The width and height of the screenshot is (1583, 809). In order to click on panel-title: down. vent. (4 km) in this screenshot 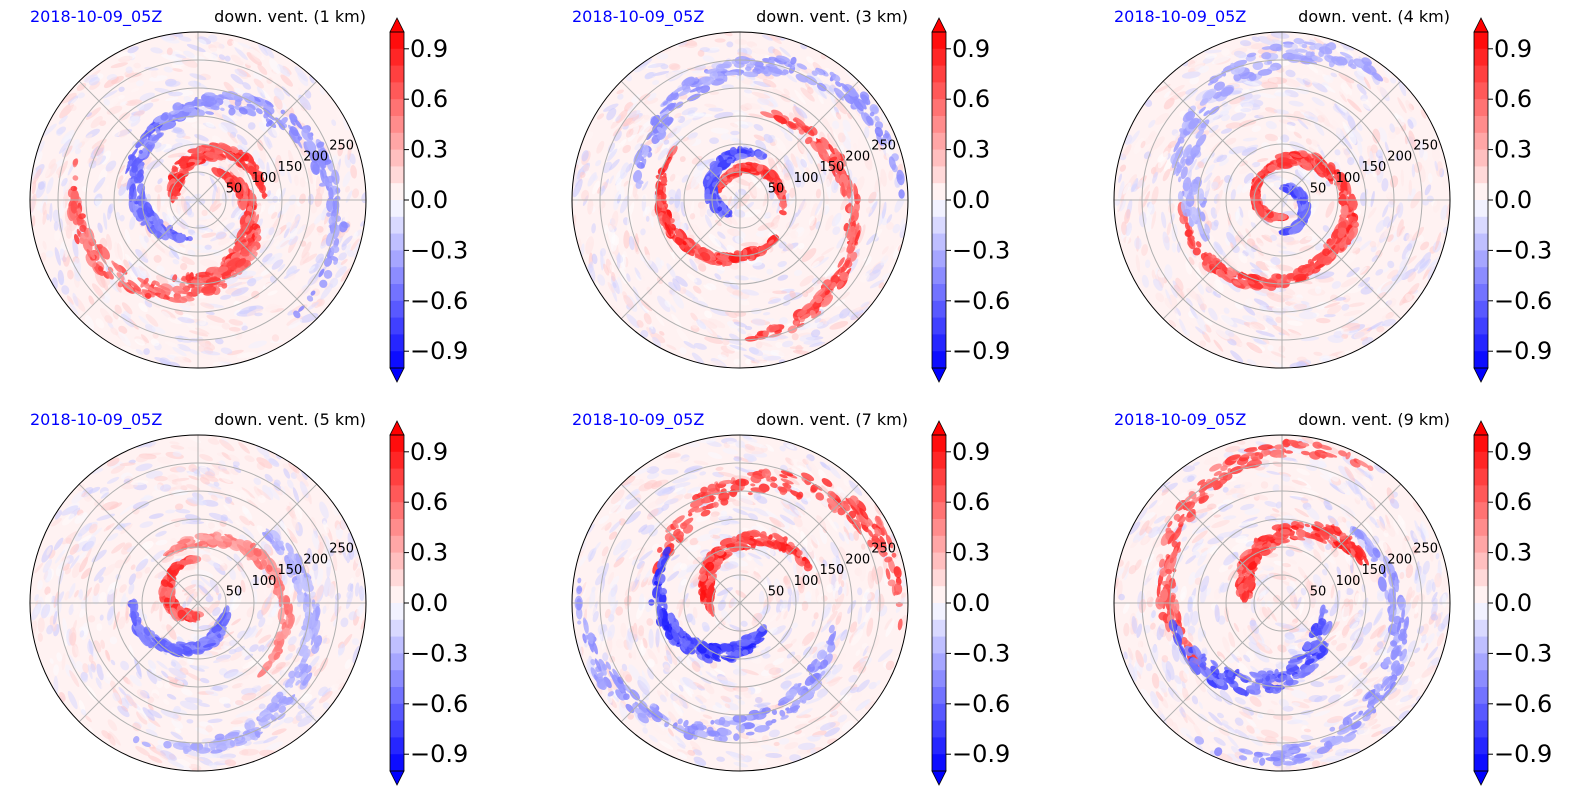, I will do `click(1374, 16)`.